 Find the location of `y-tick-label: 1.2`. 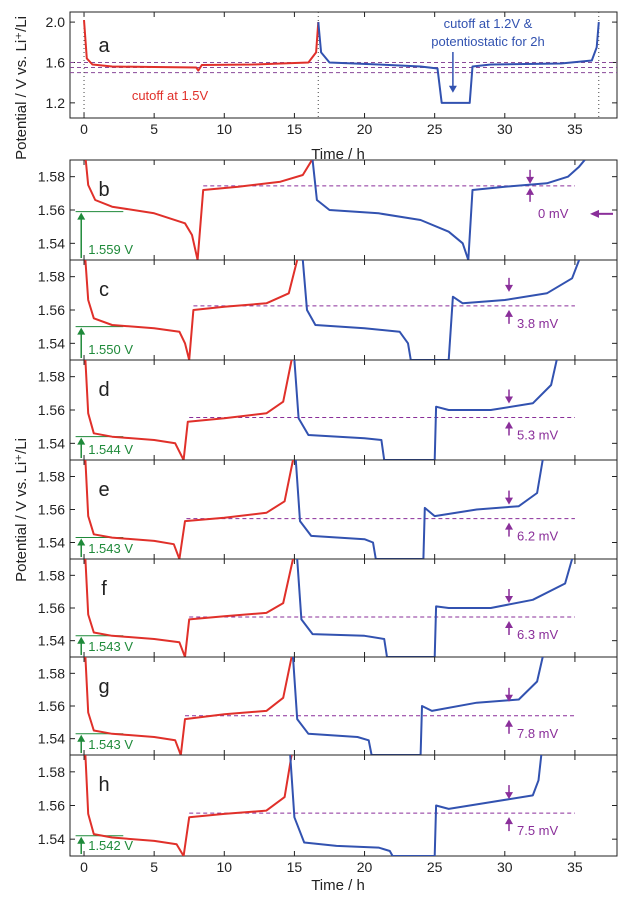

y-tick-label: 1.2 is located at coordinates (56, 103).